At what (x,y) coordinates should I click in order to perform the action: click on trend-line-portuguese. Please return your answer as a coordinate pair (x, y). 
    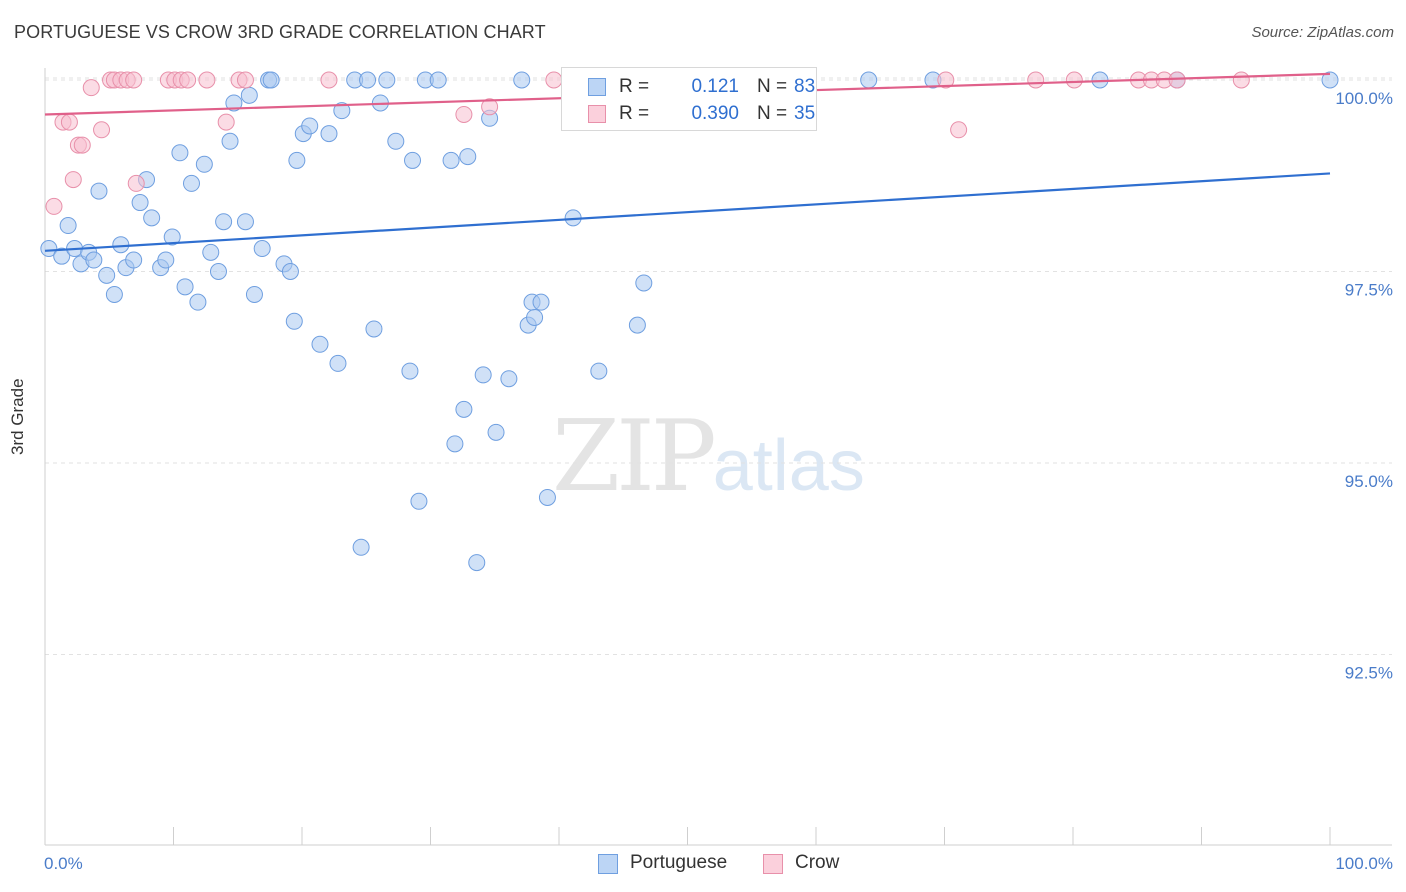
    Looking at the image, I should click on (687, 212).